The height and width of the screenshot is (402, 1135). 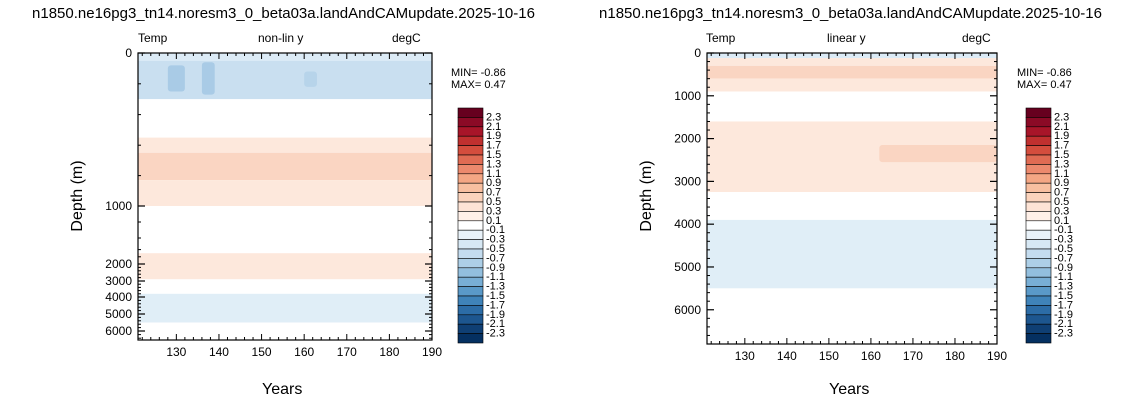 I want to click on y-scale-label: non-lin y, so click(x=281, y=38).